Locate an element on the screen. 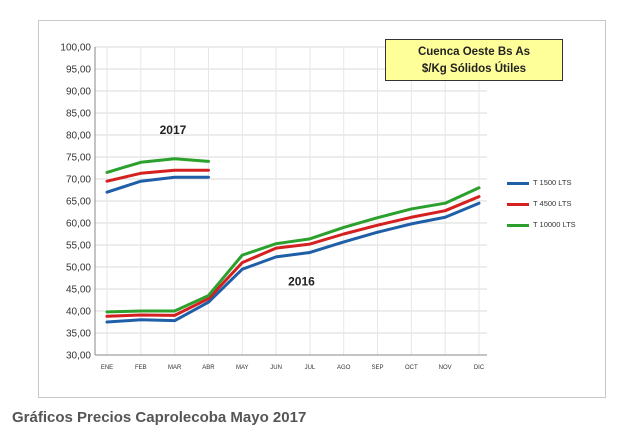  legend-item-t4500: T 4500 LTS is located at coordinates (539, 203).